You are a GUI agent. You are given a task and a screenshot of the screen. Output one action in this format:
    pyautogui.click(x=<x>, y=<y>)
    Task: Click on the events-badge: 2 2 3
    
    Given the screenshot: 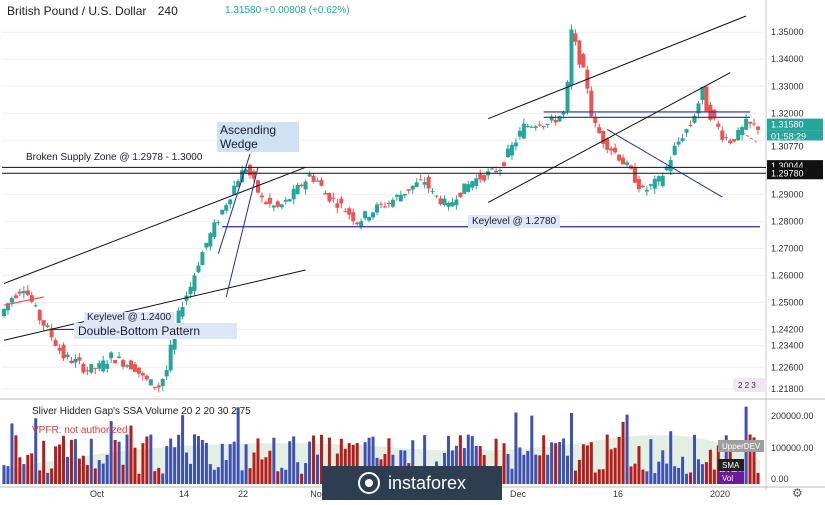 What is the action you would take?
    pyautogui.click(x=747, y=385)
    